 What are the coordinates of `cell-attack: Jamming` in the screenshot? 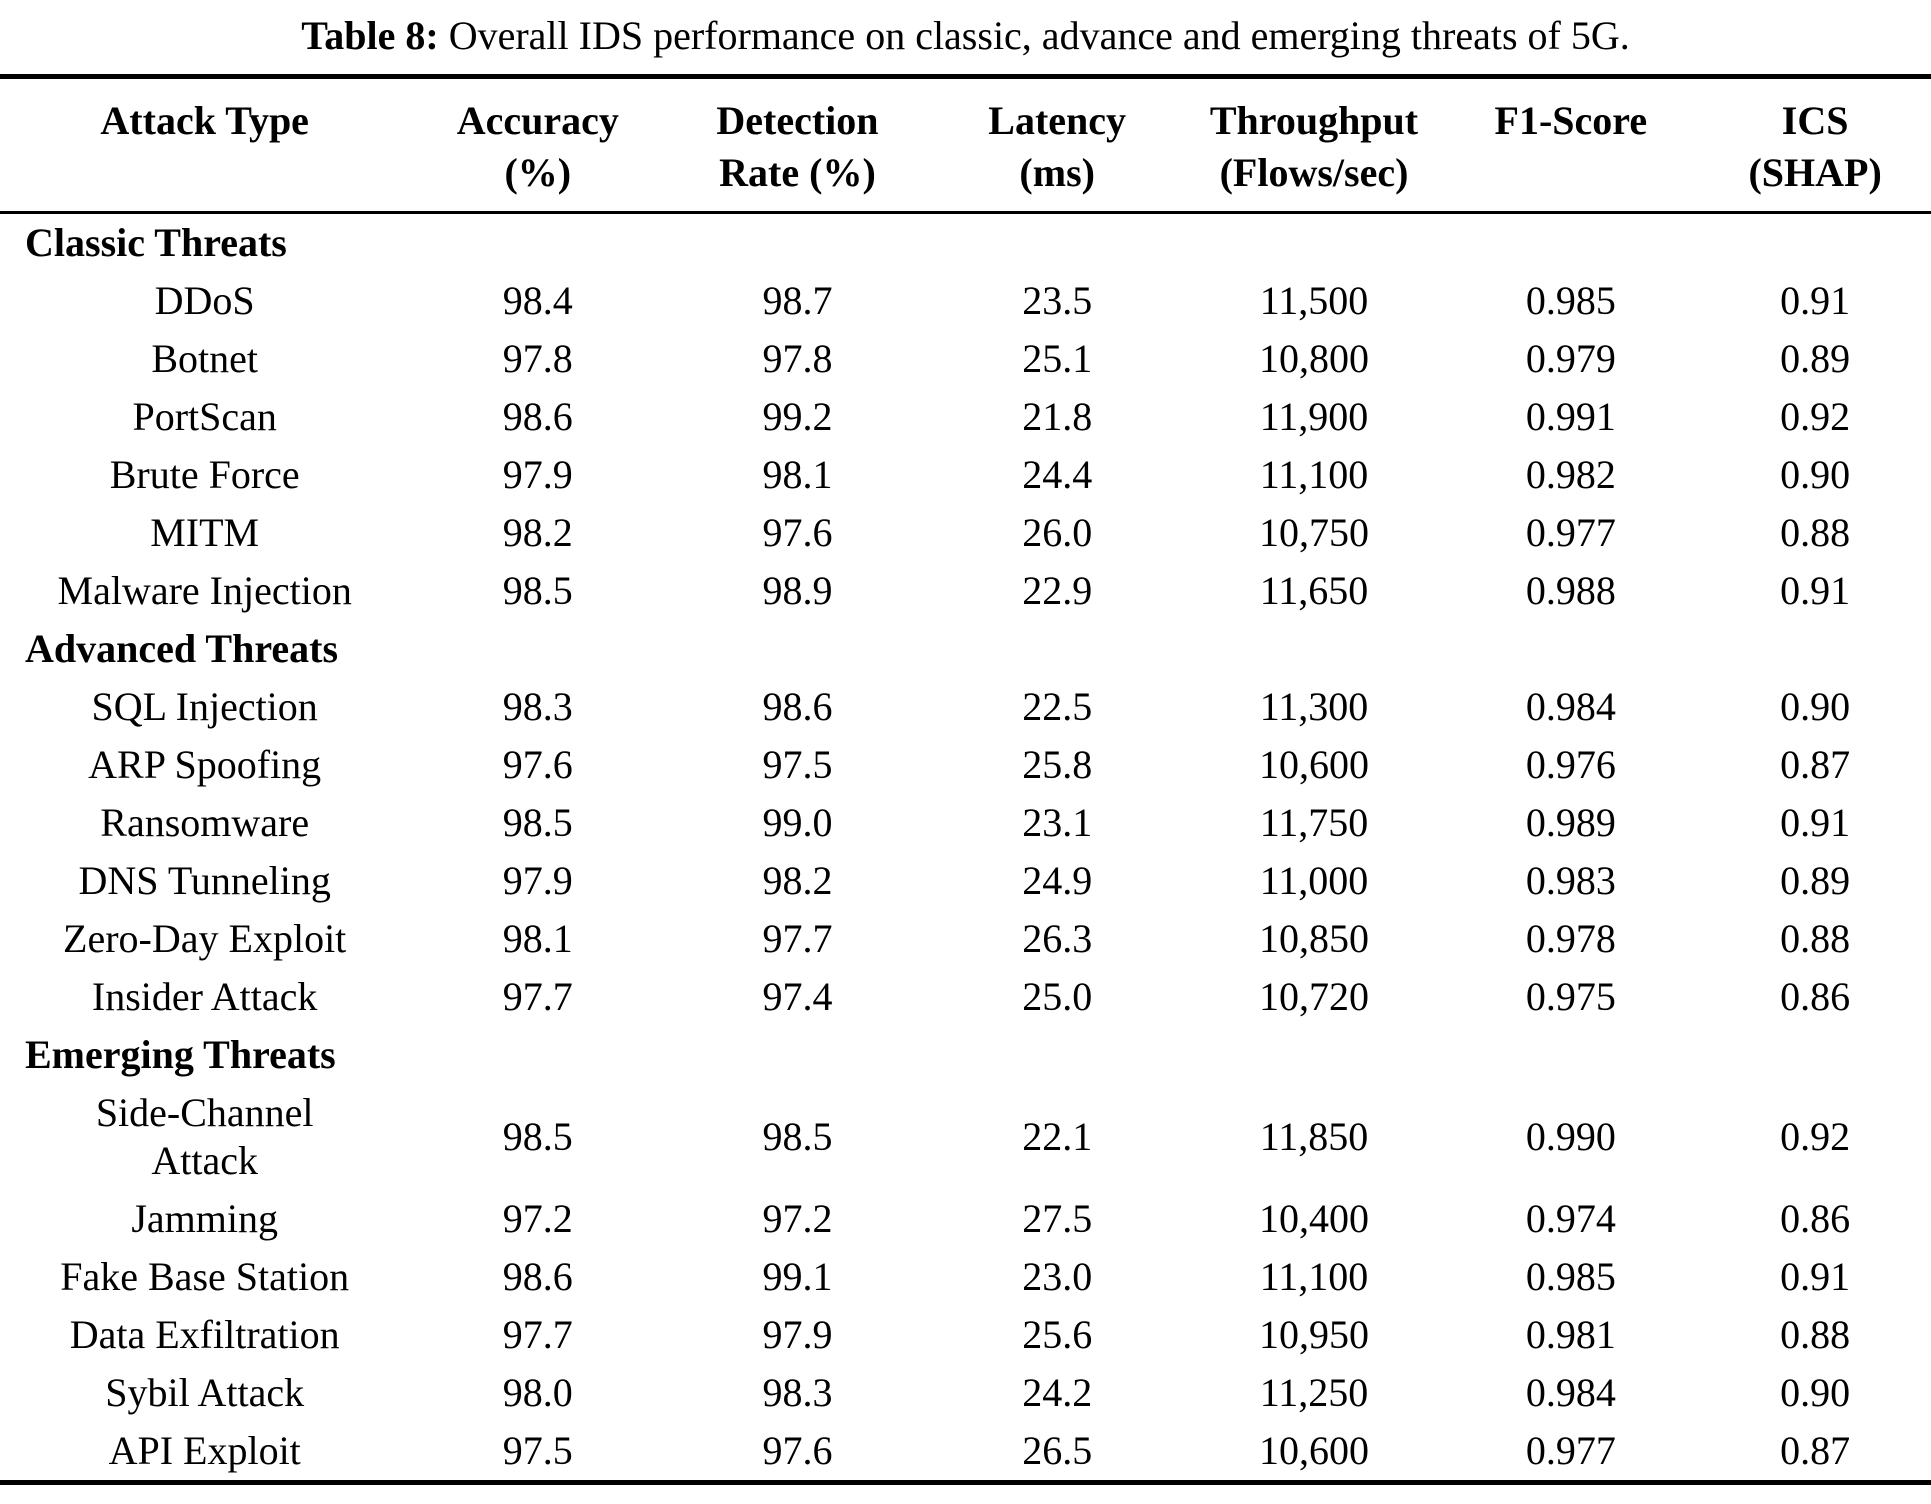 It's located at (205, 1218).